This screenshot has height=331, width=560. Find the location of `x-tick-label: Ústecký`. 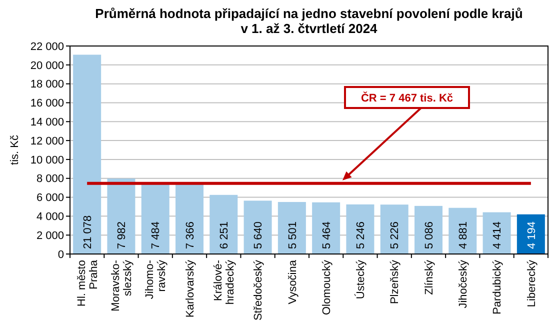

x-tick-label: Ústecký is located at coordinates (361, 280).